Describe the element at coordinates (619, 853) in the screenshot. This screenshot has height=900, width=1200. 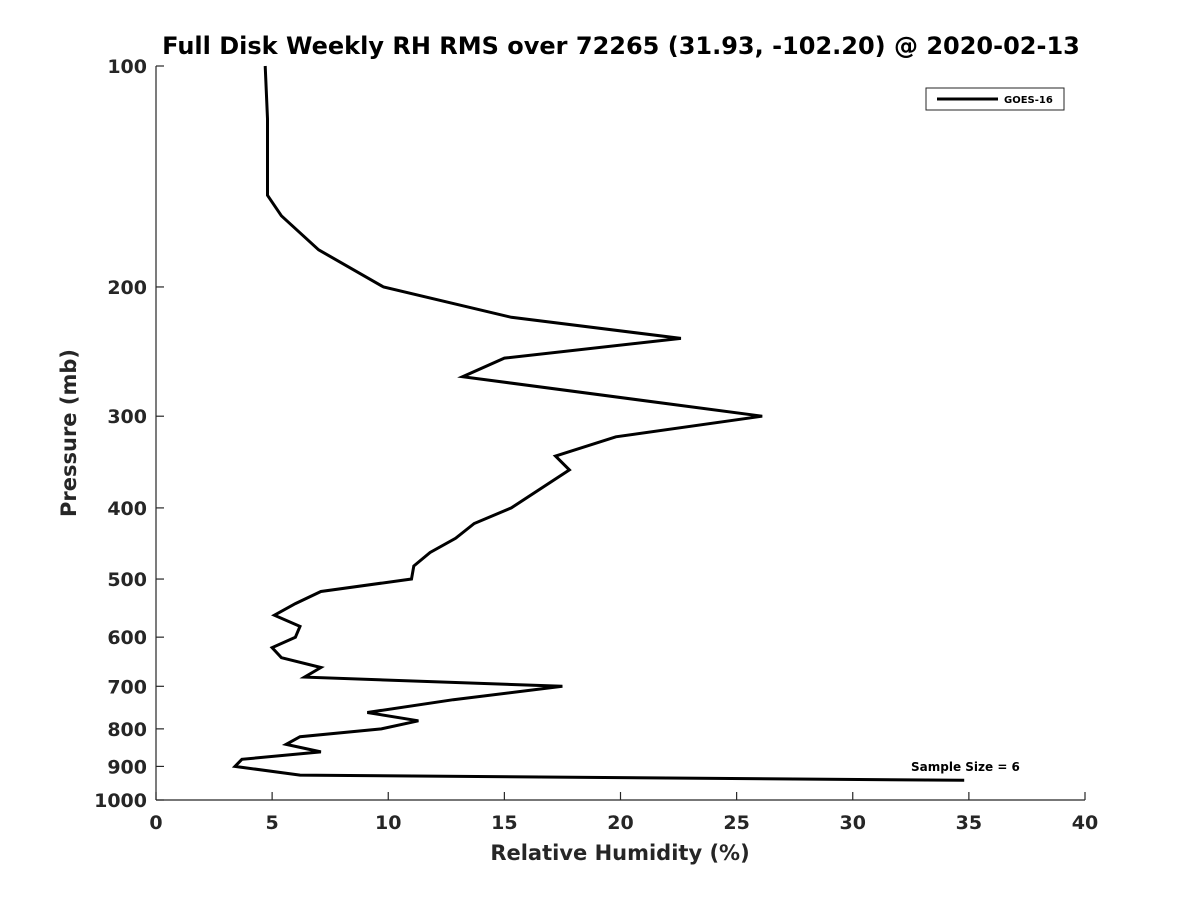
I see `x-axis-label: Relative Humidity (%)` at that location.